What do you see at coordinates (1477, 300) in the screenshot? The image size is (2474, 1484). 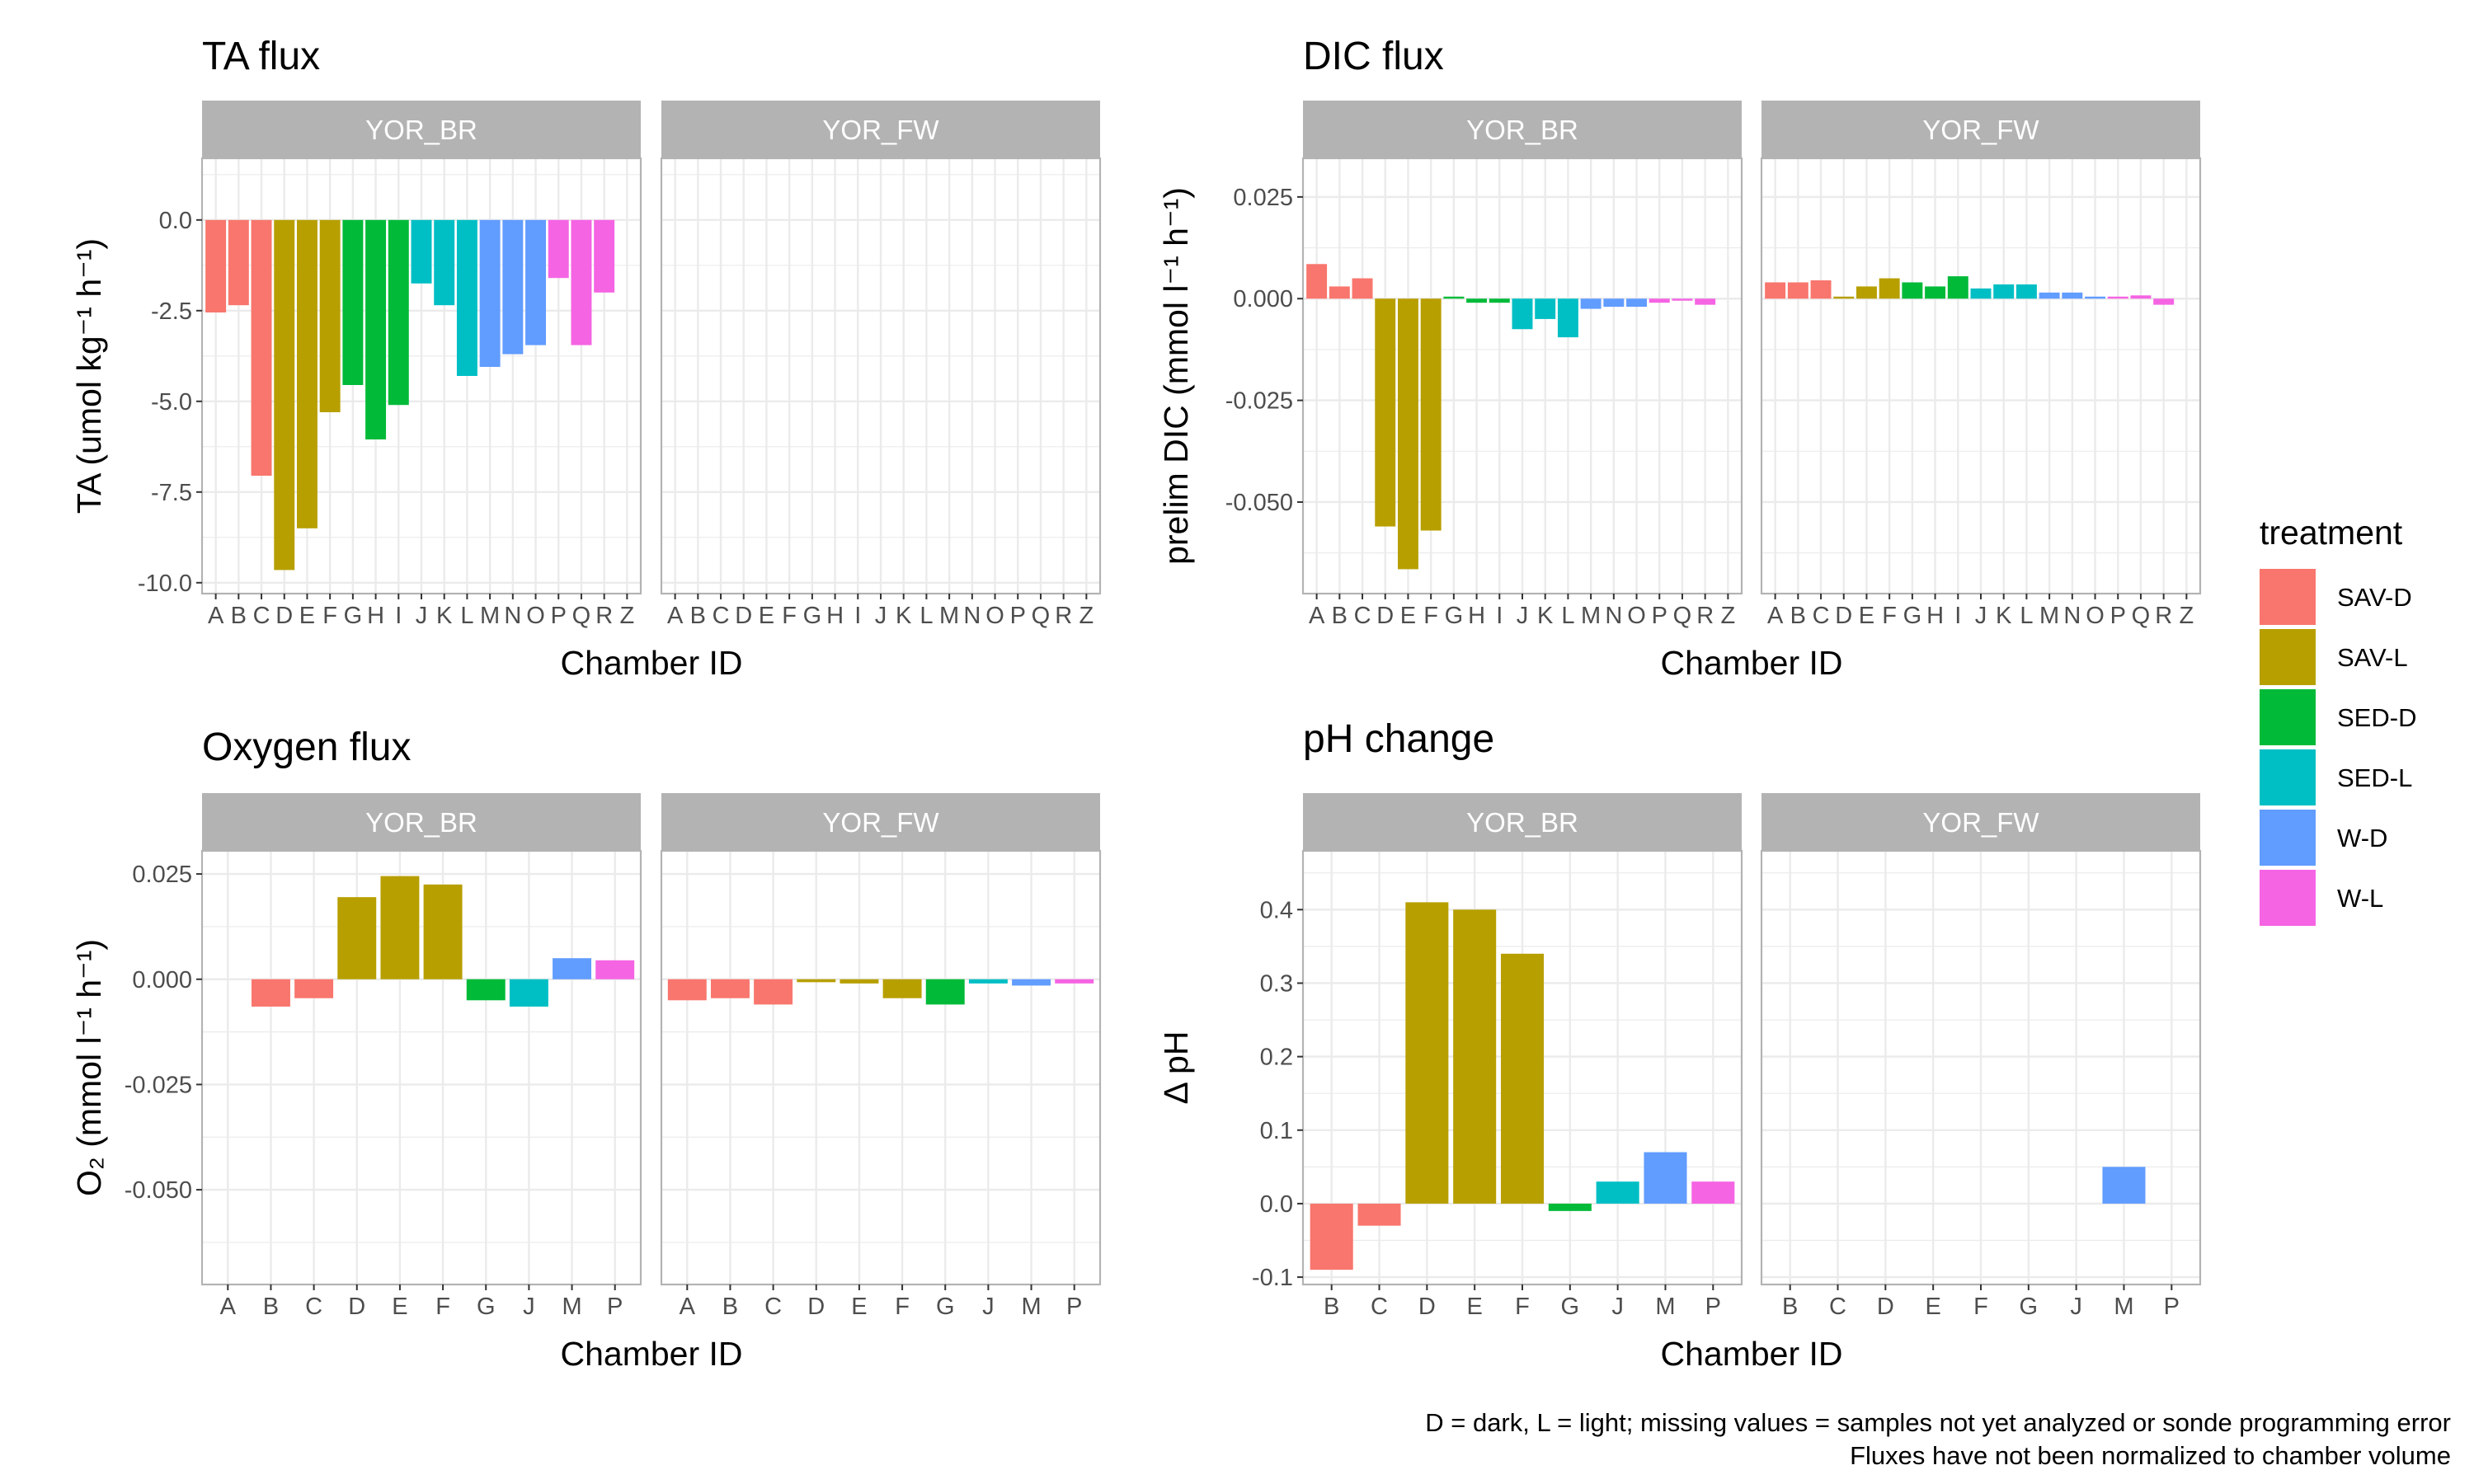 I see `bar-yor-br-h` at bounding box center [1477, 300].